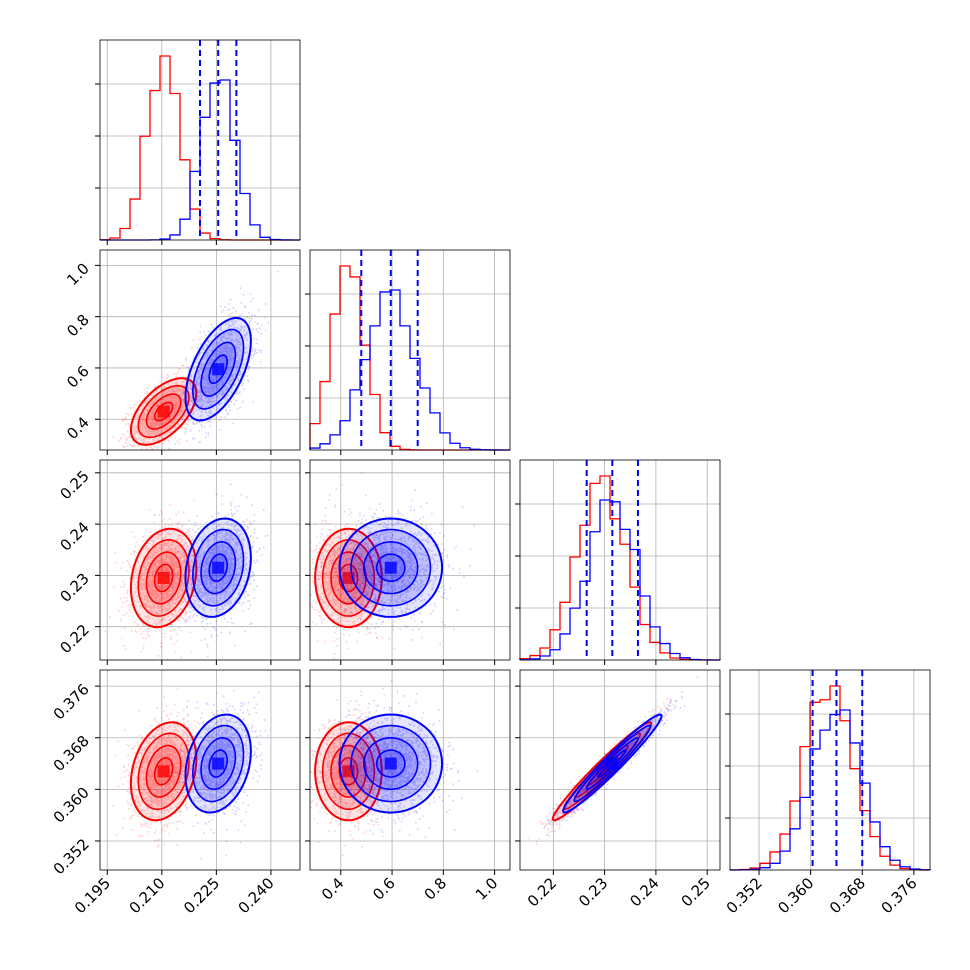  I want to click on x-tick-label: 0.22, so click(542, 892).